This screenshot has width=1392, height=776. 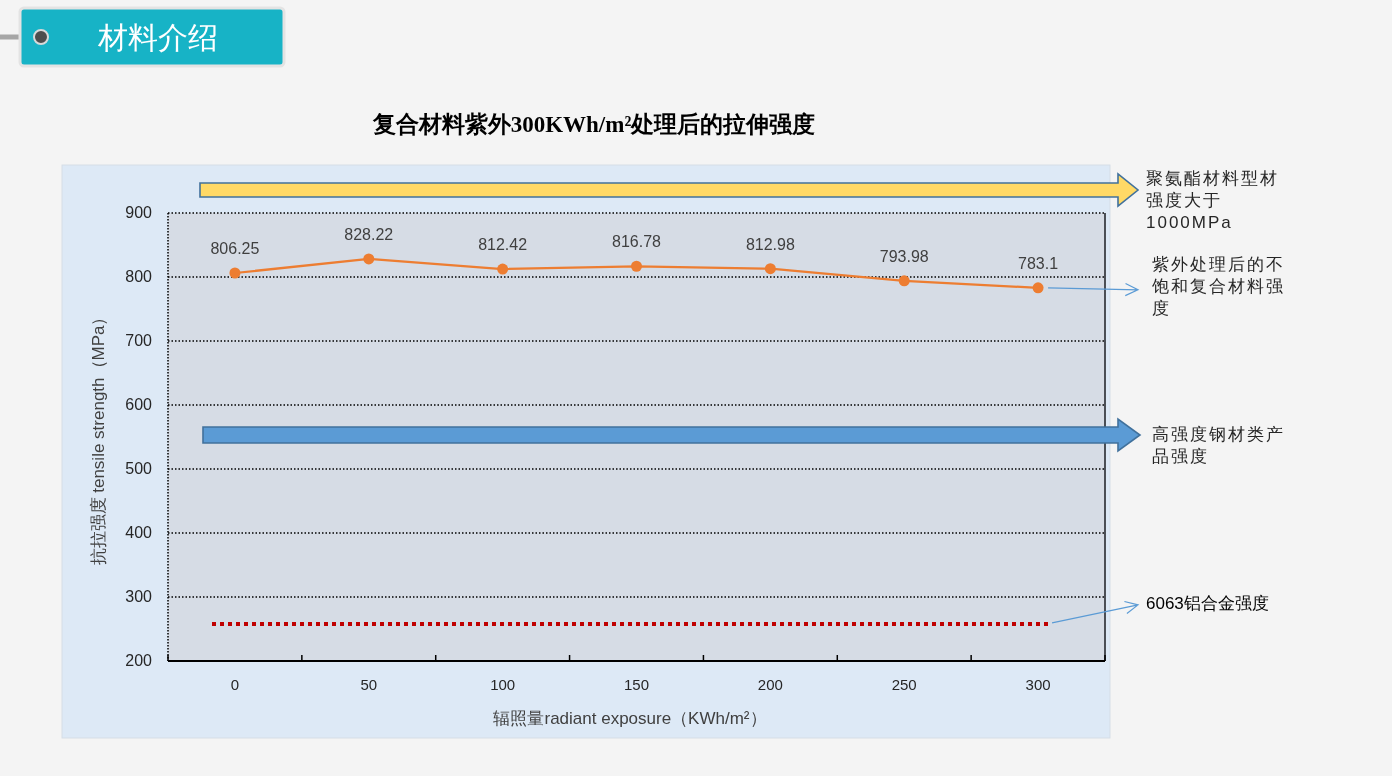 I want to click on data-label: 816.78, so click(x=636, y=242).